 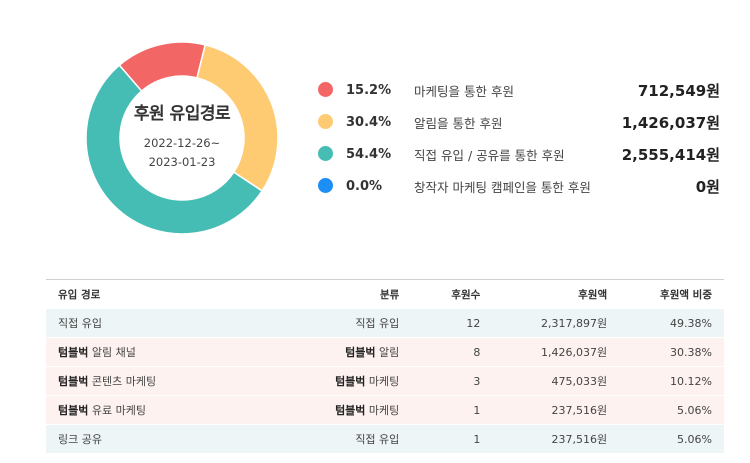 I want to click on cell-ratio: 49.38%, so click(x=691, y=323).